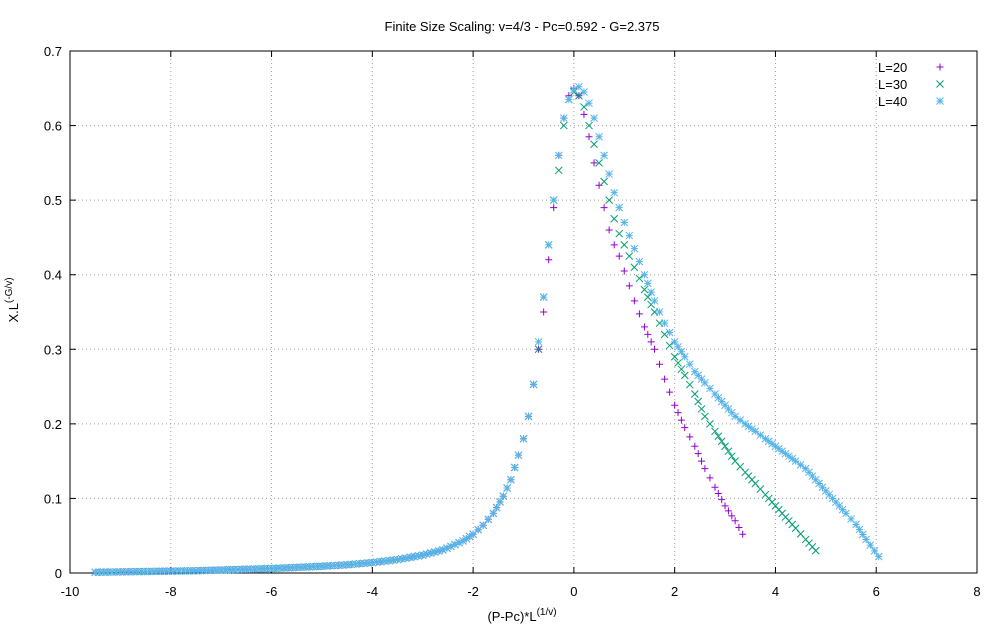 The image size is (999, 644). I want to click on y-tick-label: 0.1, so click(53, 498).